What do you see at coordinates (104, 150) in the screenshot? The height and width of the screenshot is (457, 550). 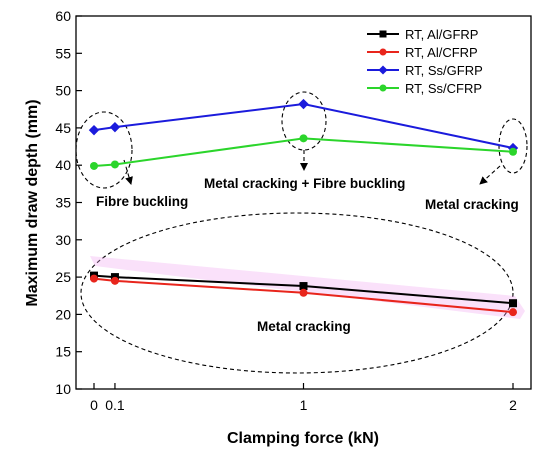 I see `fibre-buckling-ellipse` at bounding box center [104, 150].